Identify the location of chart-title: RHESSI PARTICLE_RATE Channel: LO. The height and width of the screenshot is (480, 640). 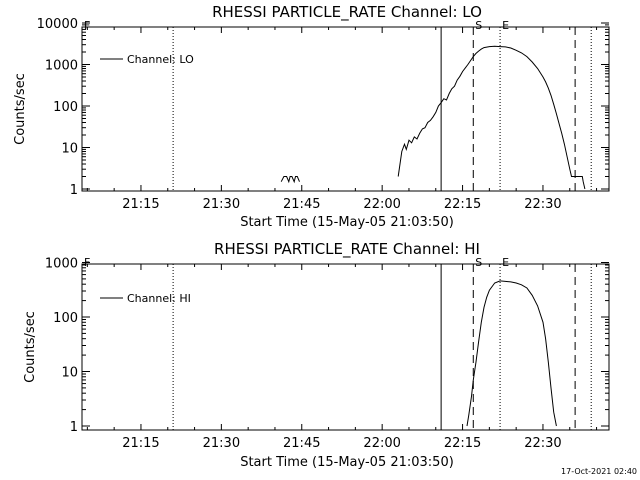
(347, 12).